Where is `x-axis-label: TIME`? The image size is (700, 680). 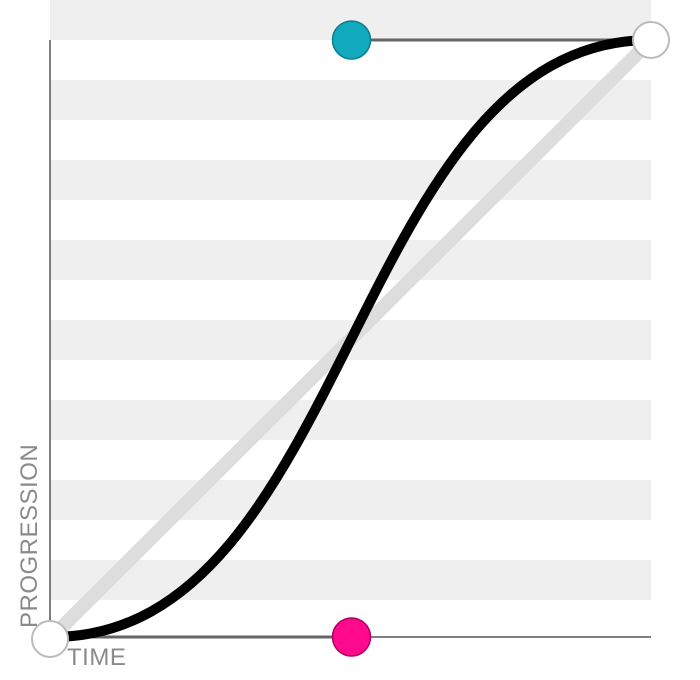
x-axis-label: TIME is located at coordinates (97, 657).